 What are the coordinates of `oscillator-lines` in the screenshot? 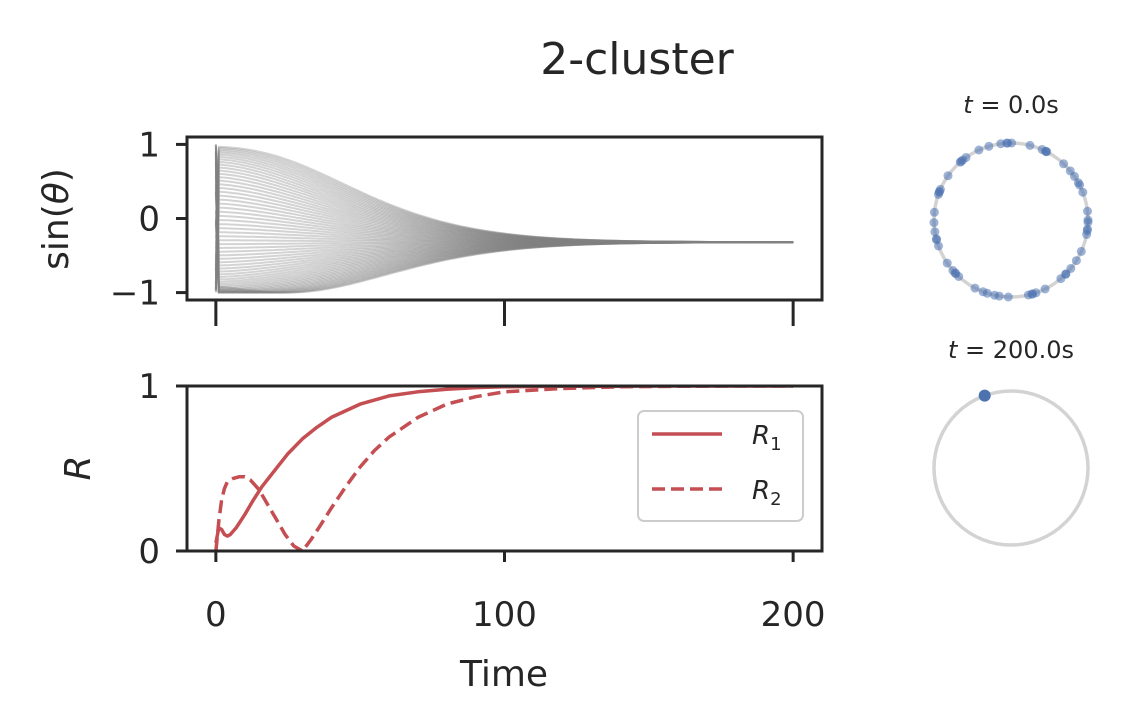 It's located at (504, 219).